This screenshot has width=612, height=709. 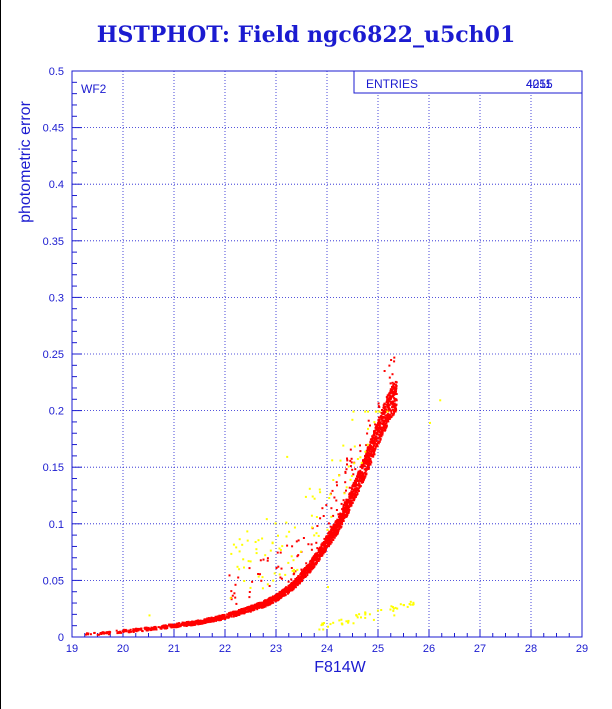 What do you see at coordinates (53, 242) in the screenshot?
I see `y-tick-label: 0.35` at bounding box center [53, 242].